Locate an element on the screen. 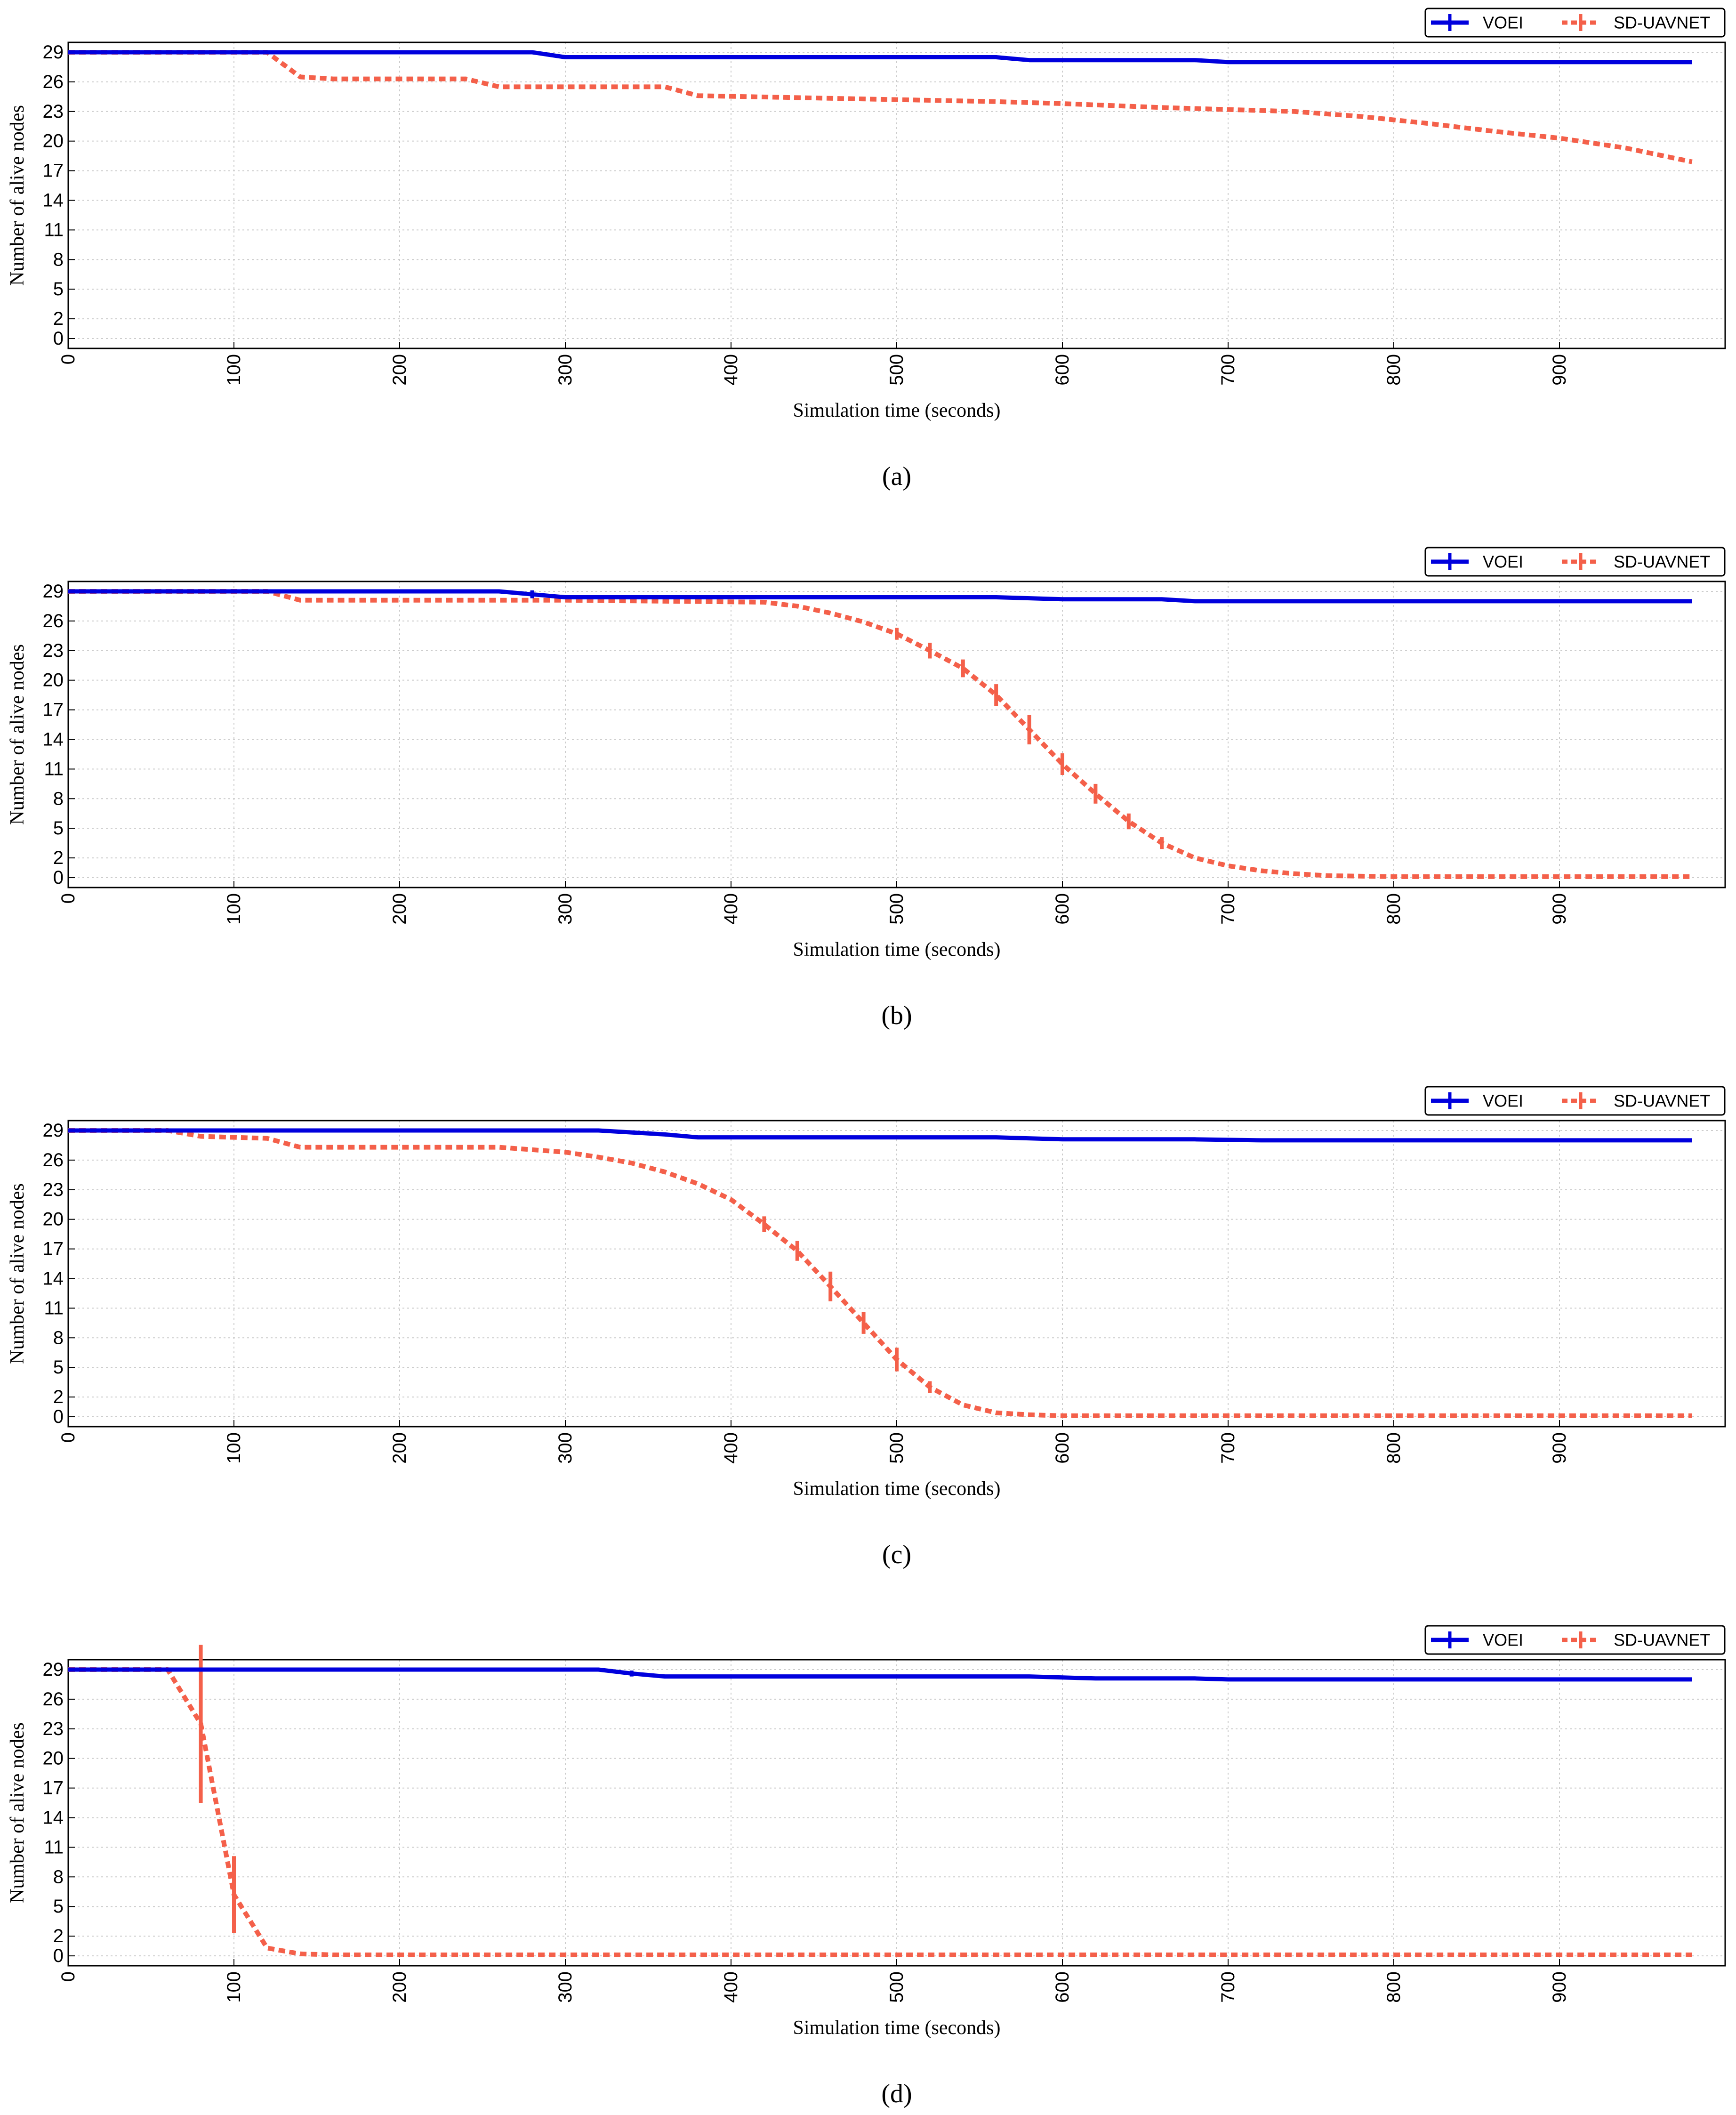 Image resolution: width=1736 pixels, height=2115 pixels. panel-caption: (a) is located at coordinates (897, 476).